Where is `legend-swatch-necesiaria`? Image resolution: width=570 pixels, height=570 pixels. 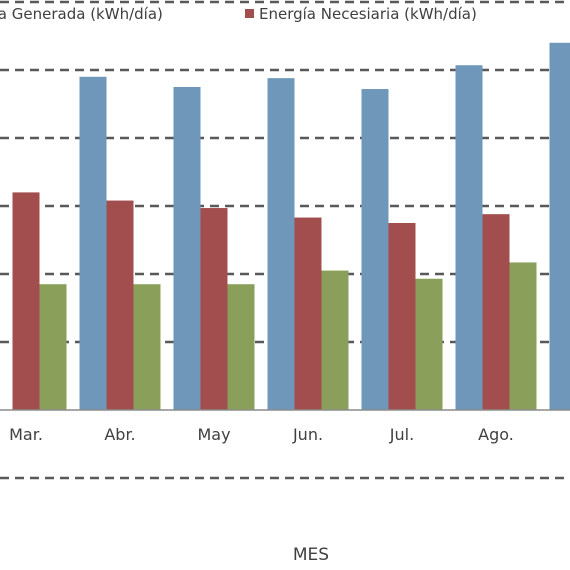
legend-swatch-necesiaria is located at coordinates (249, 13).